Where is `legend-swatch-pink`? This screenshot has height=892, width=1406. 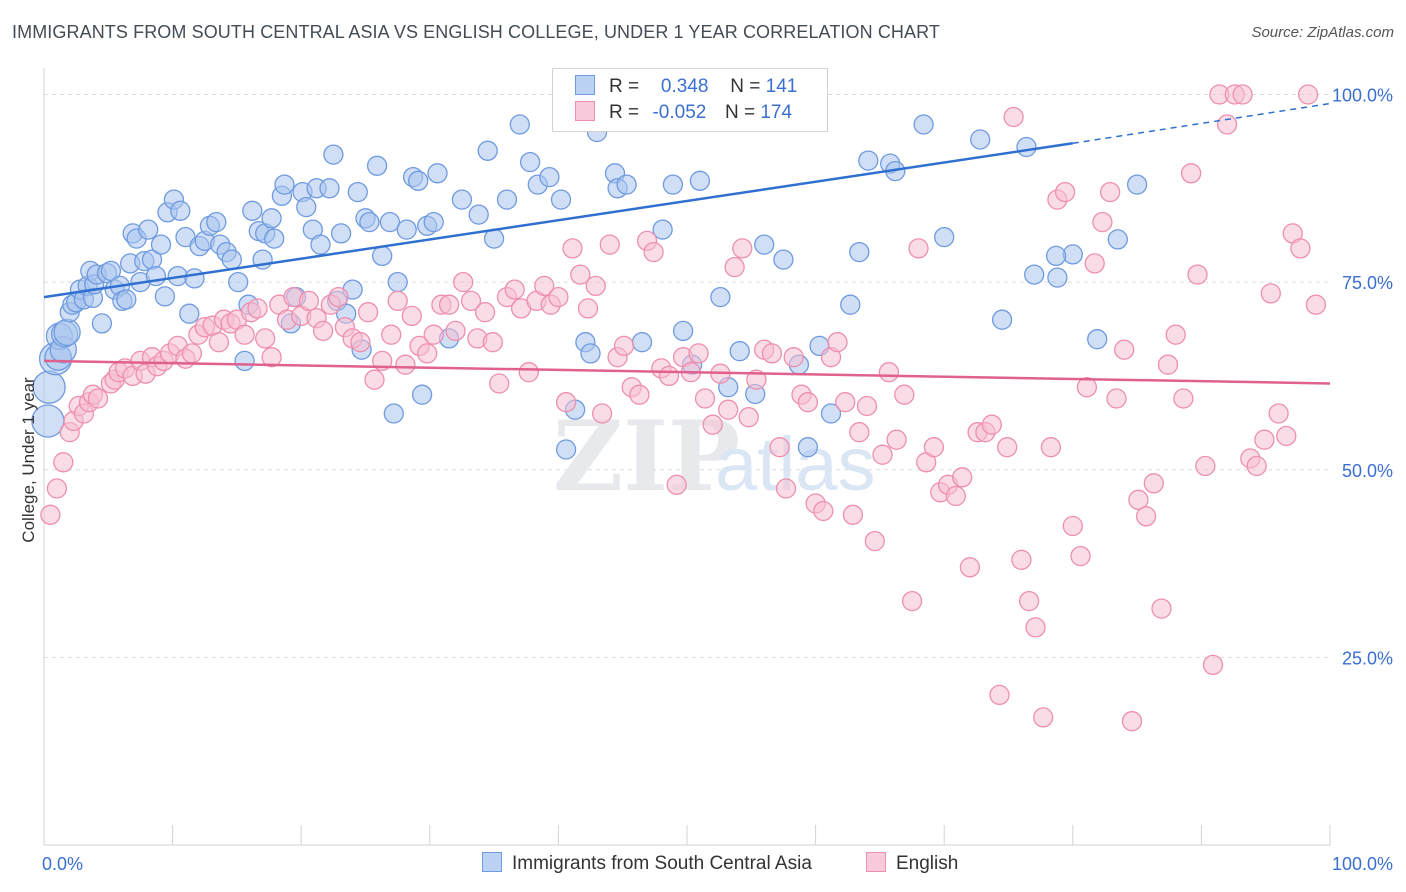
legend-swatch-pink is located at coordinates (585, 111).